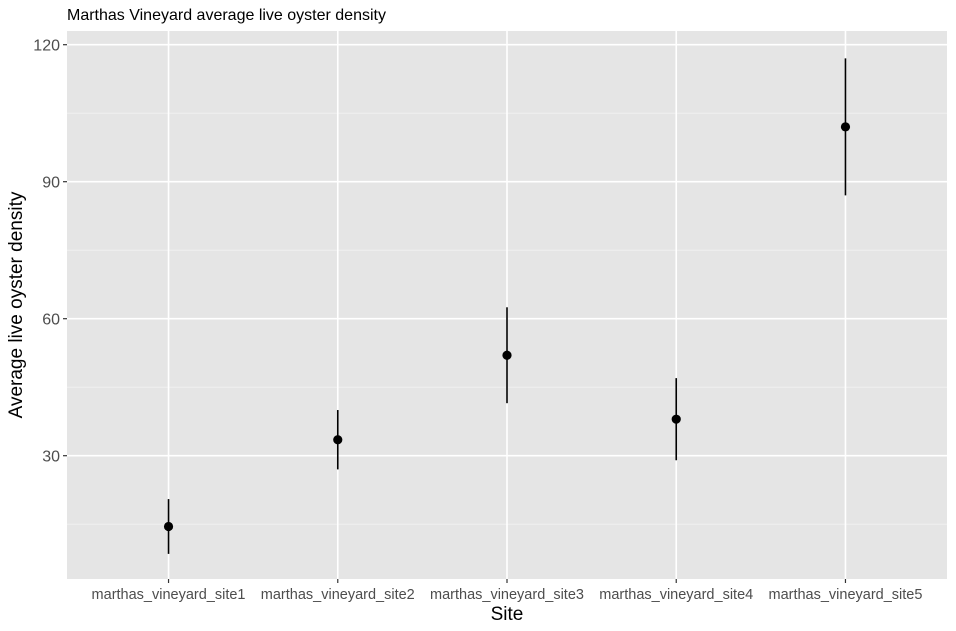  I want to click on x-axis-title: Site, so click(507, 614).